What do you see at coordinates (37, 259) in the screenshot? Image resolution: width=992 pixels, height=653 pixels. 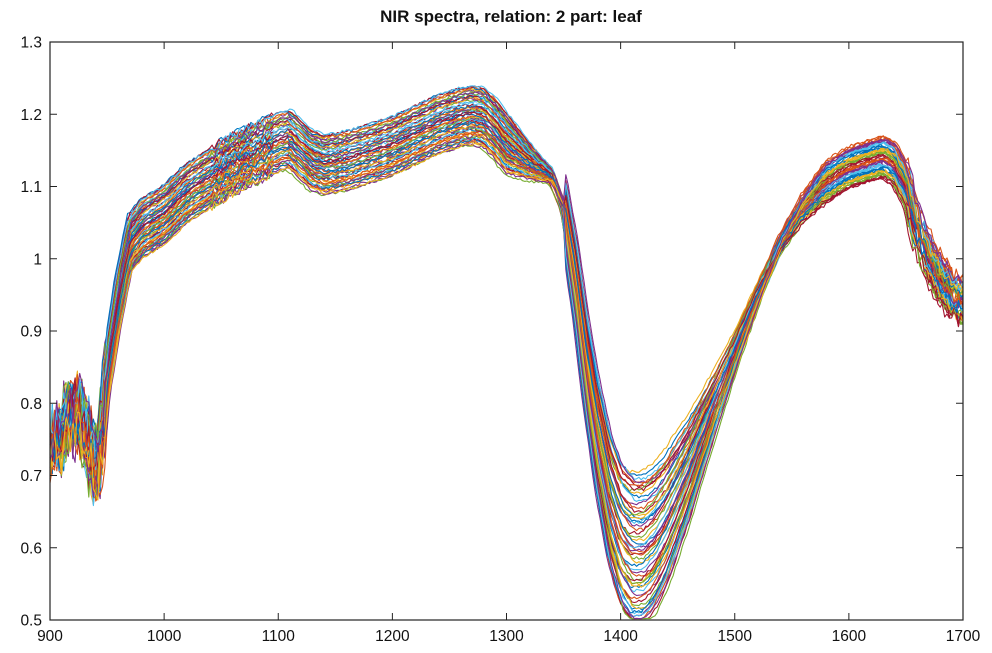 I see `y-tick-label: 1` at bounding box center [37, 259].